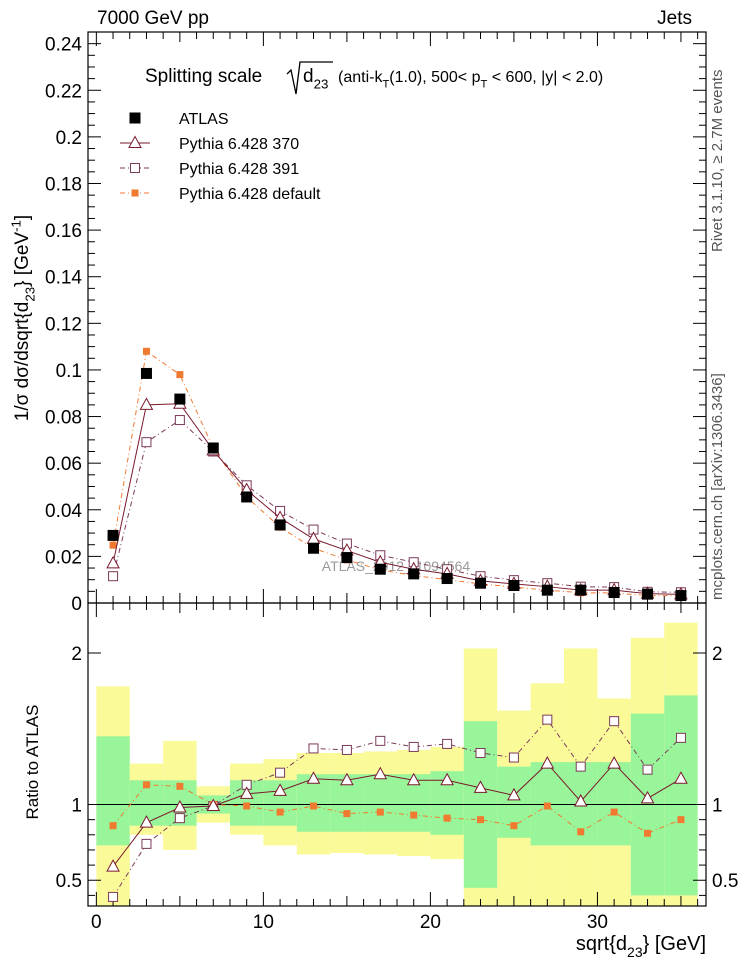 Image resolution: width=746 pixels, height=972 pixels. What do you see at coordinates (63, 45) in the screenshot?
I see `y-tick-label: 0.24` at bounding box center [63, 45].